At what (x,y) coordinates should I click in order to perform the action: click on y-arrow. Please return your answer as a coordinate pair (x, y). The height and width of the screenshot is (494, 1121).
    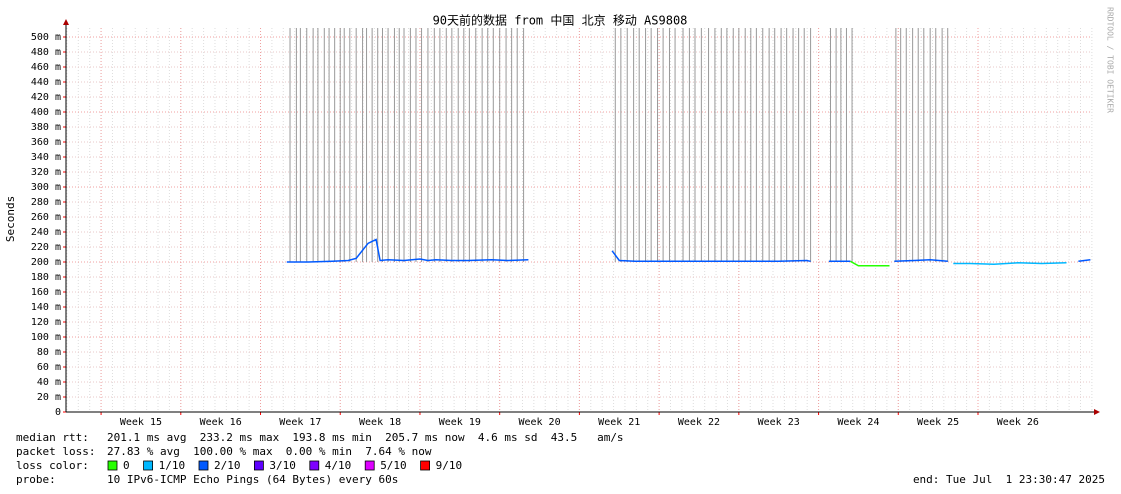
    Looking at the image, I should click on (66, 22).